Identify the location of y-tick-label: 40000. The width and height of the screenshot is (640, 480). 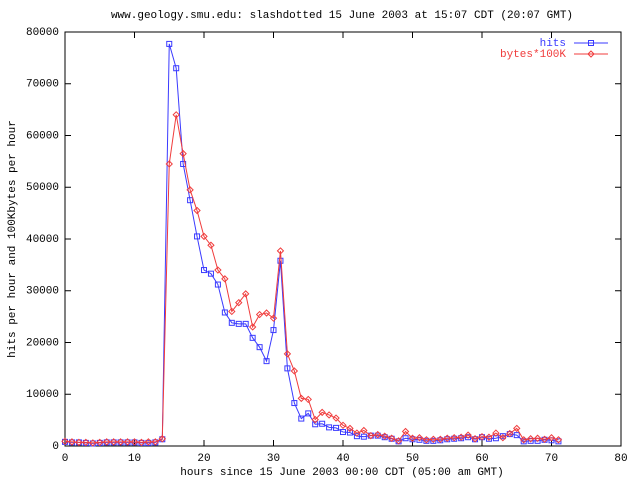
(42, 240).